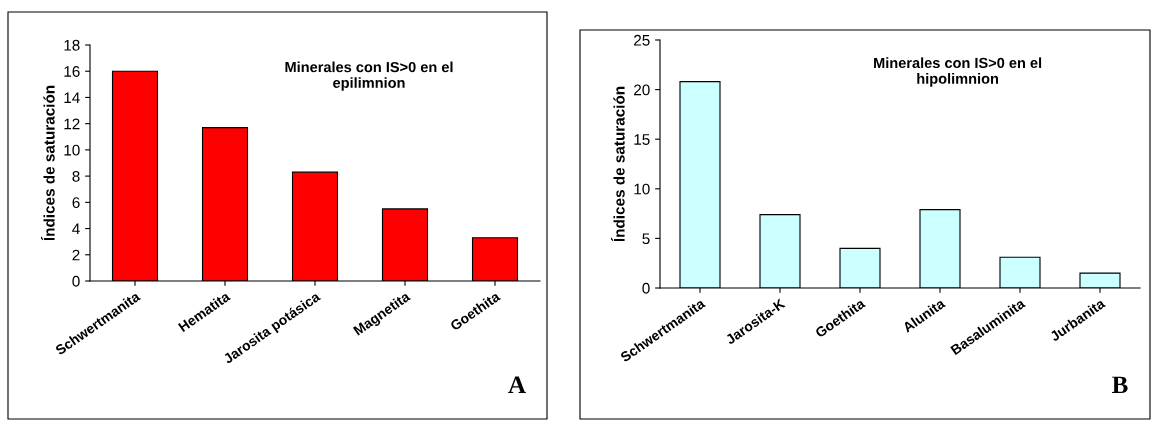  What do you see at coordinates (1120, 385) in the screenshot?
I see `text: B` at bounding box center [1120, 385].